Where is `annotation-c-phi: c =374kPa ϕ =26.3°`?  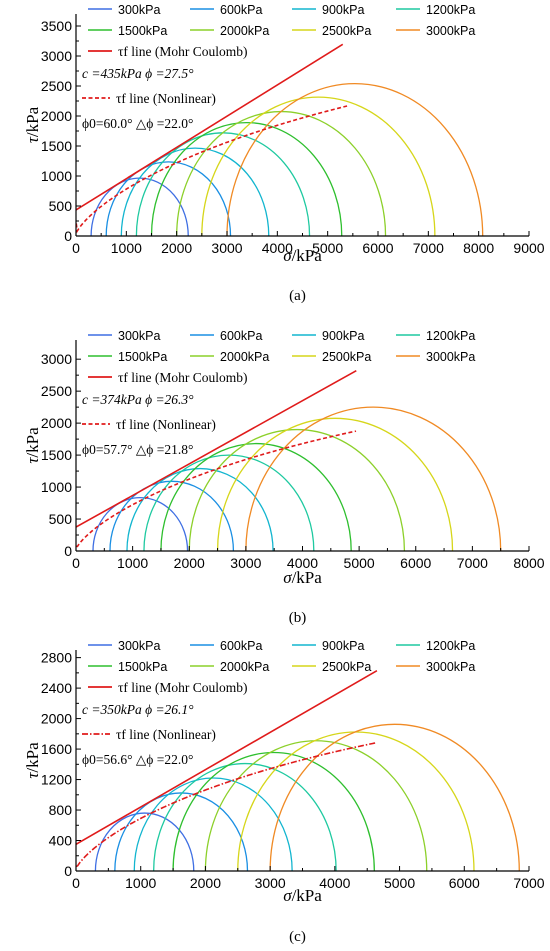 annotation-c-phi: c =374kPa ϕ =26.3° is located at coordinates (138, 399).